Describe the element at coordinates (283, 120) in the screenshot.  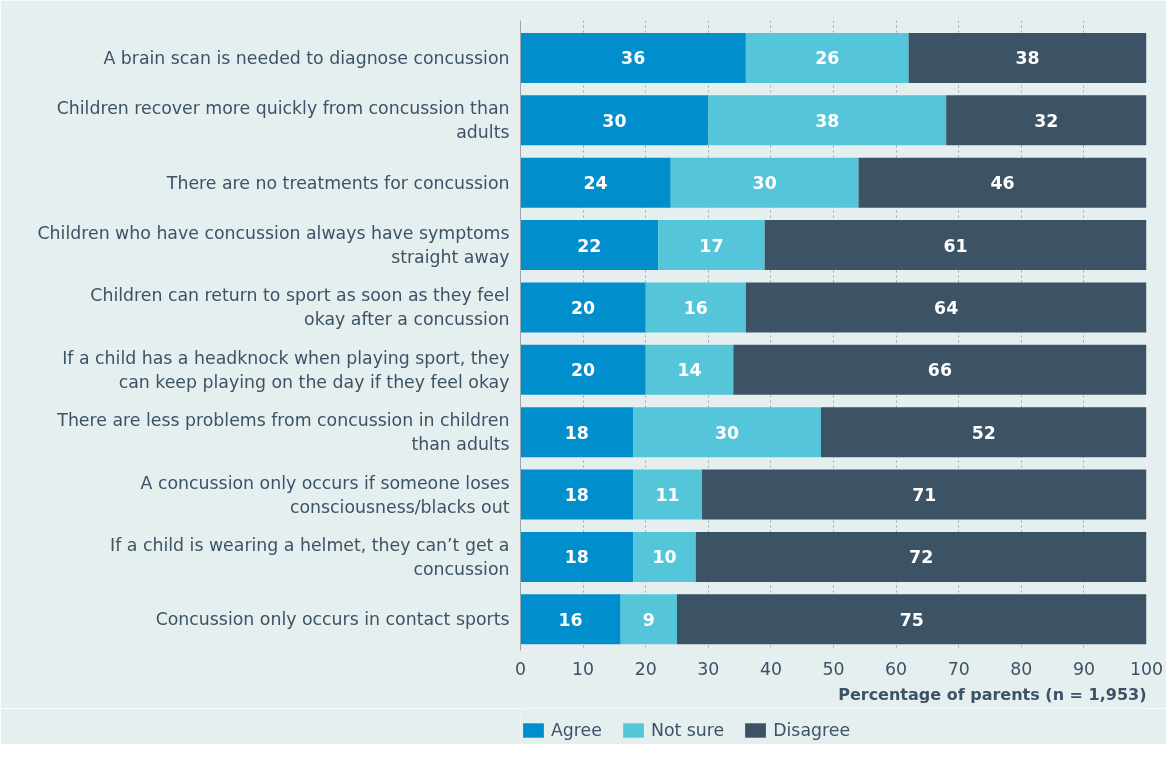
I see `y-tick-label: Children recover more quickly from concussion than adults` at that location.